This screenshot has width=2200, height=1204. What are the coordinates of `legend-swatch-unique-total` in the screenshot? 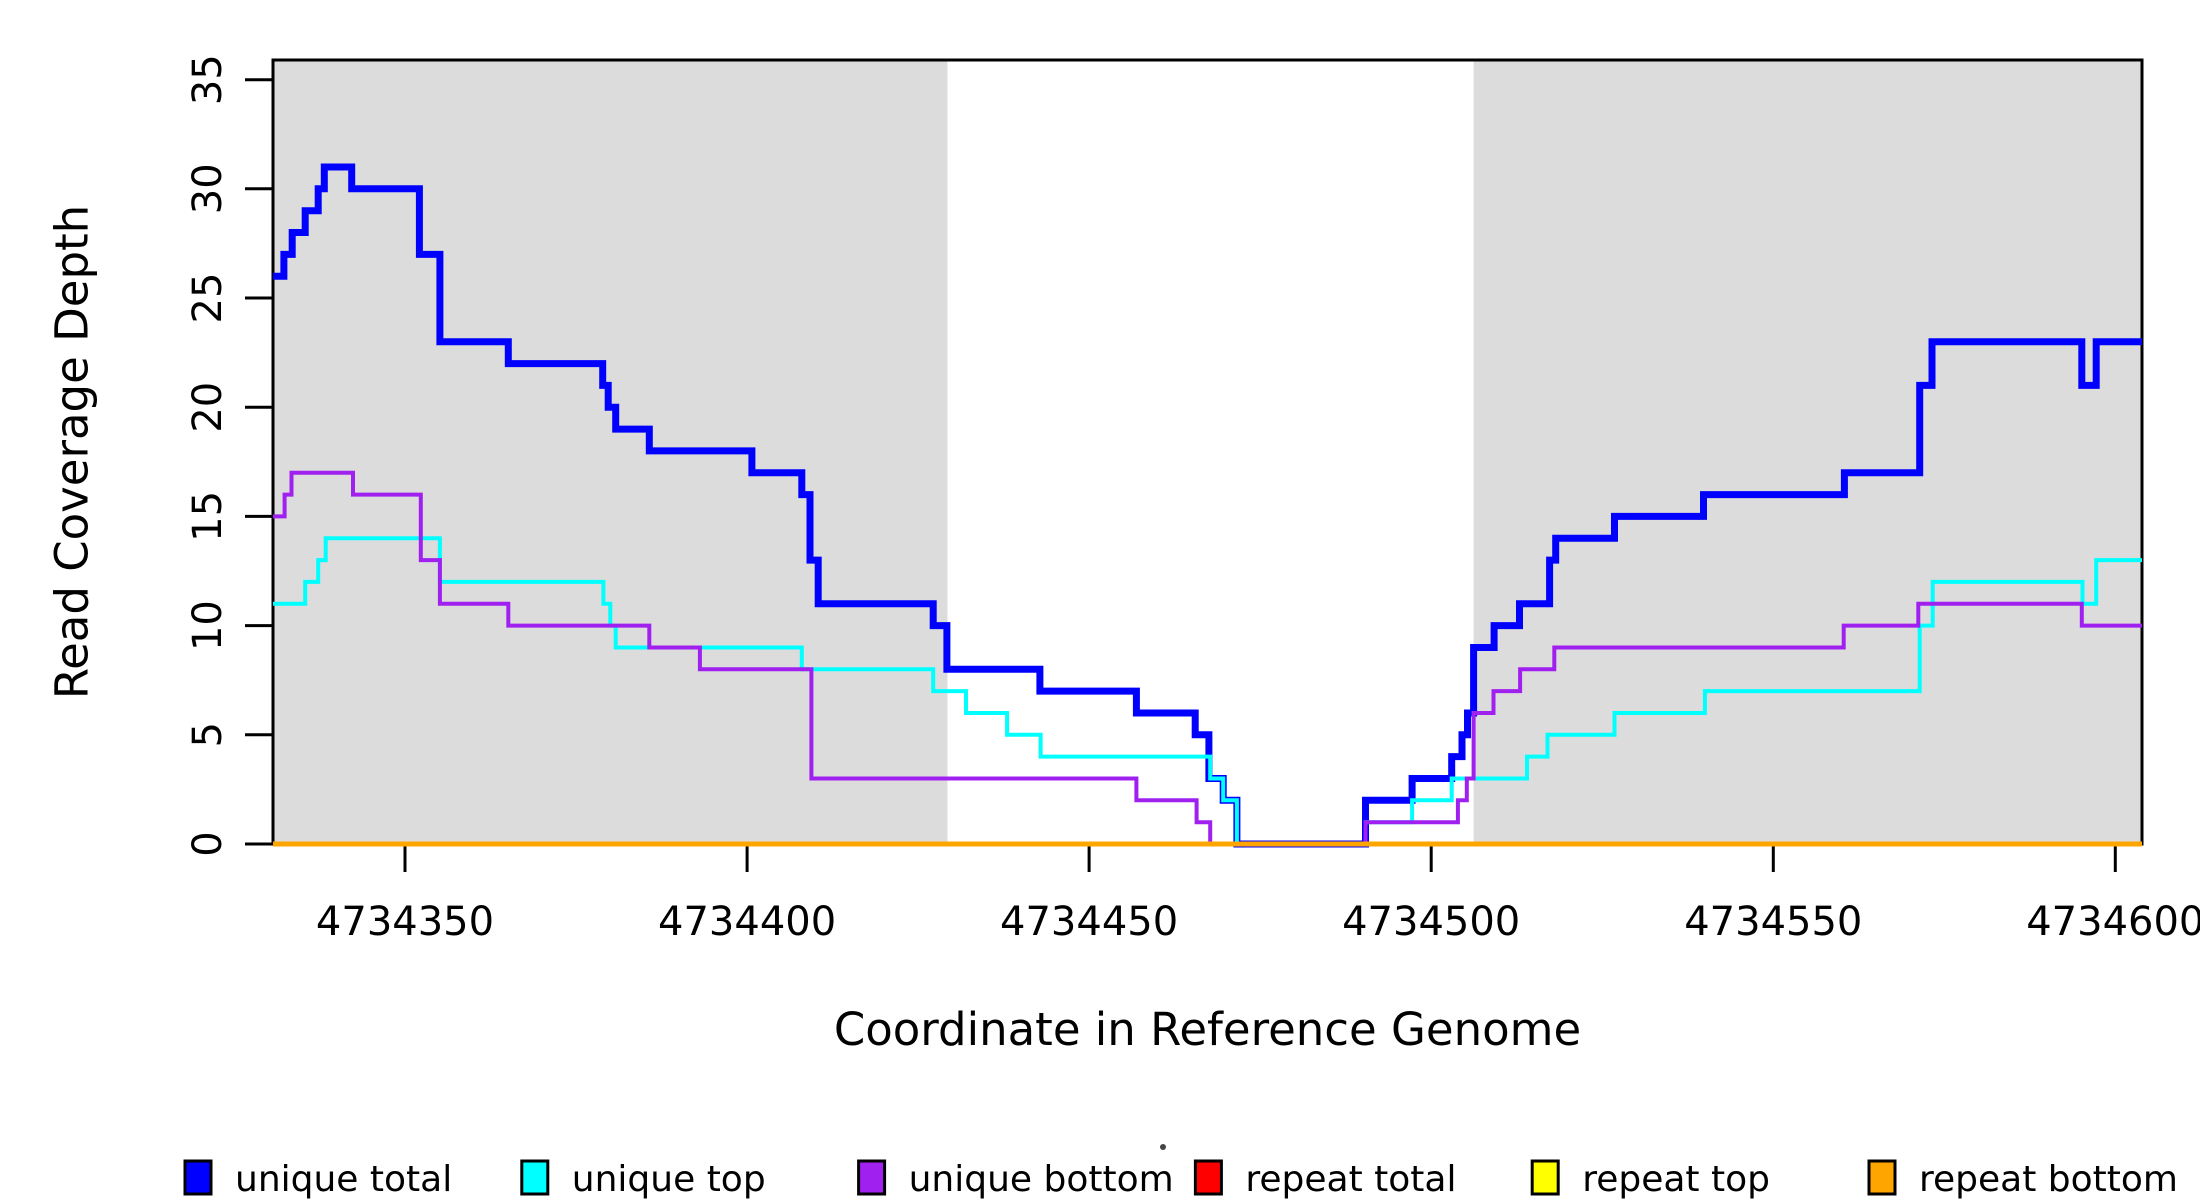 It's located at (198, 1177).